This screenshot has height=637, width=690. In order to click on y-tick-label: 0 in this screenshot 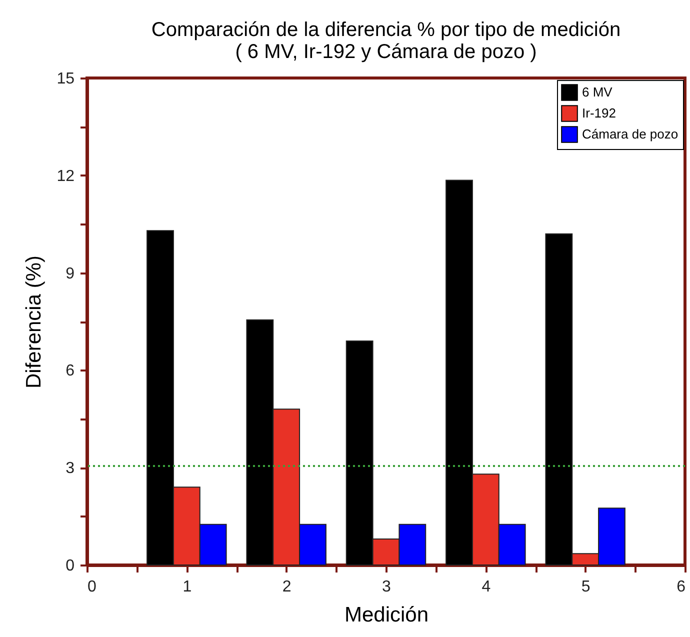, I will do `click(70, 566)`.